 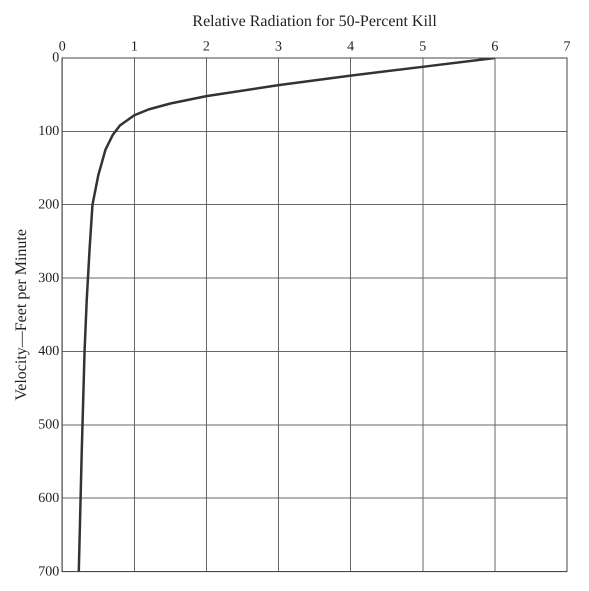 What do you see at coordinates (350, 46) in the screenshot?
I see `x-tick-label: 4` at bounding box center [350, 46].